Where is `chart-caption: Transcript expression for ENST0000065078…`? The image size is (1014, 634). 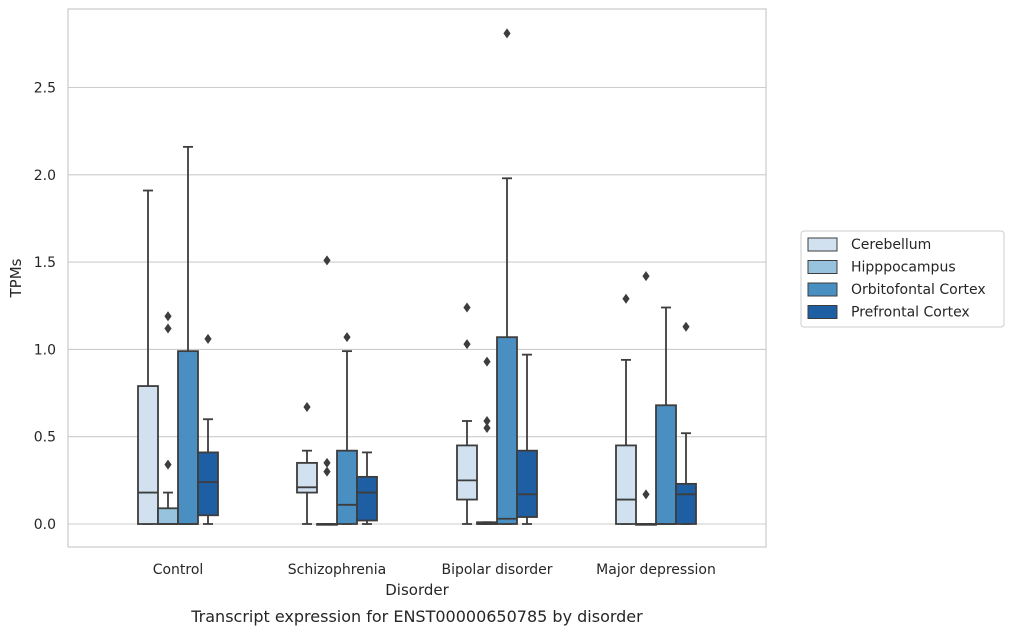
chart-caption: Transcript expression for ENST0000065078… is located at coordinates (416, 616).